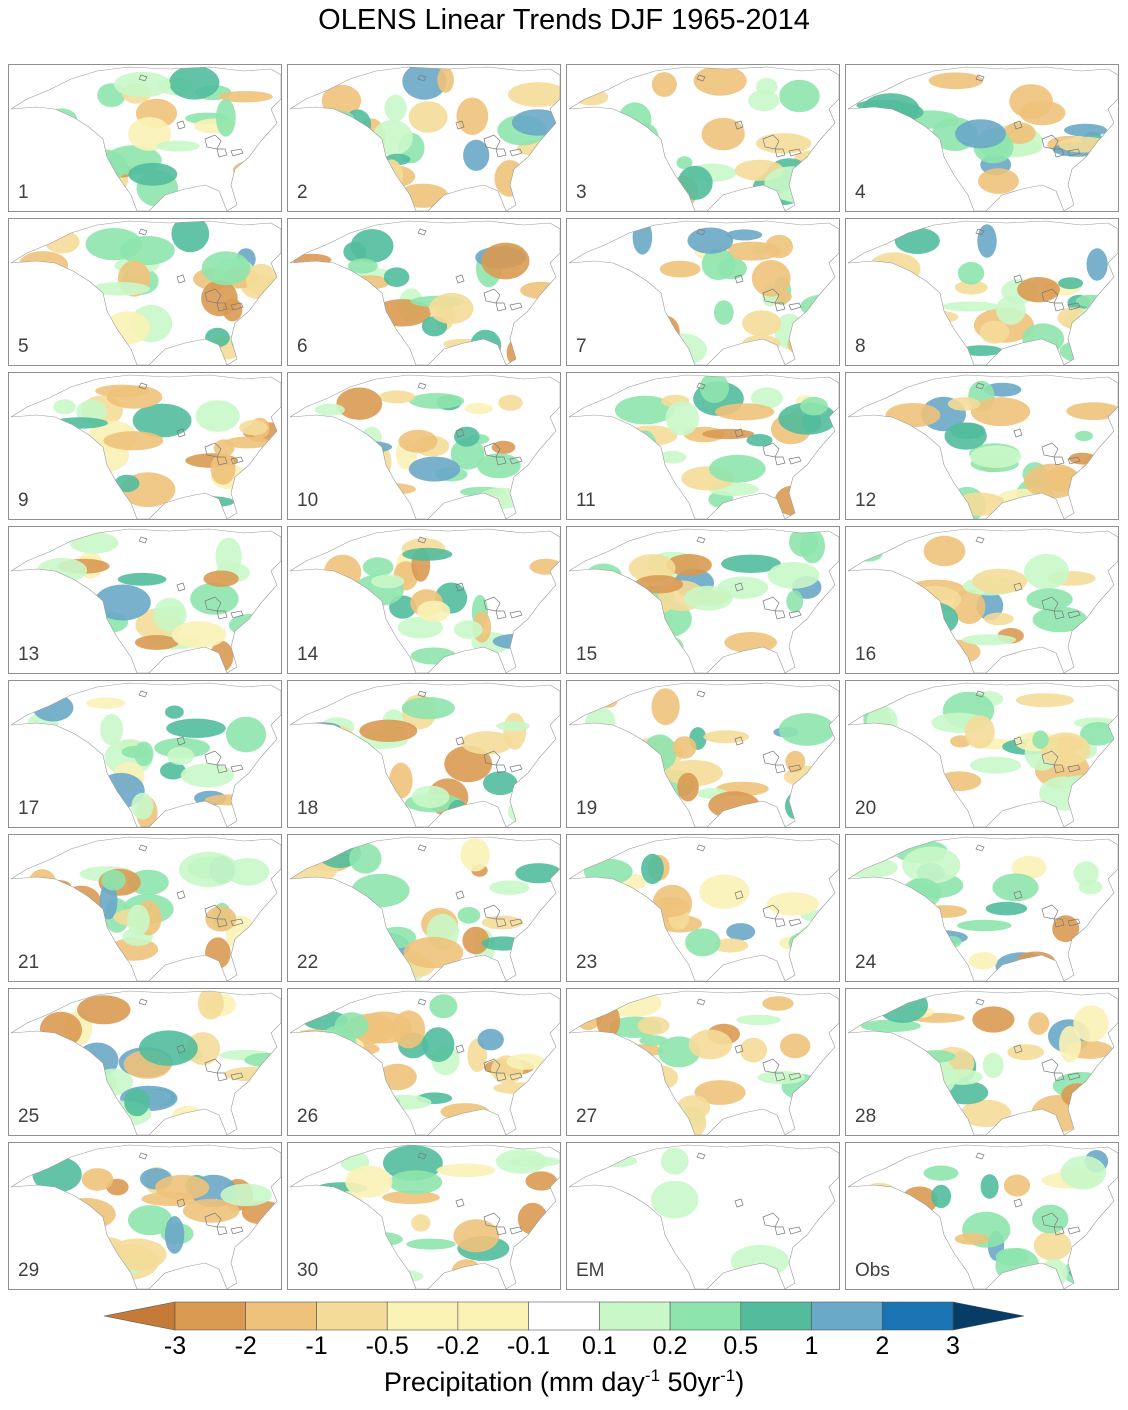 The image size is (1128, 1410). Describe the element at coordinates (514, 1382) in the screenshot. I see `colorbar-title-main: Precipitation (mm day` at that location.